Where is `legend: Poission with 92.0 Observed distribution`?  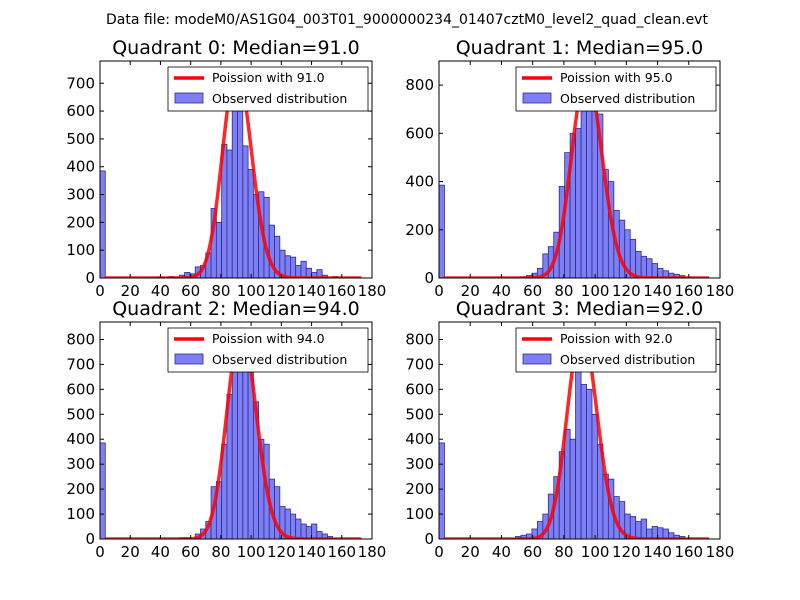
legend: Poission with 92.0 Observed distribution is located at coordinates (616, 350).